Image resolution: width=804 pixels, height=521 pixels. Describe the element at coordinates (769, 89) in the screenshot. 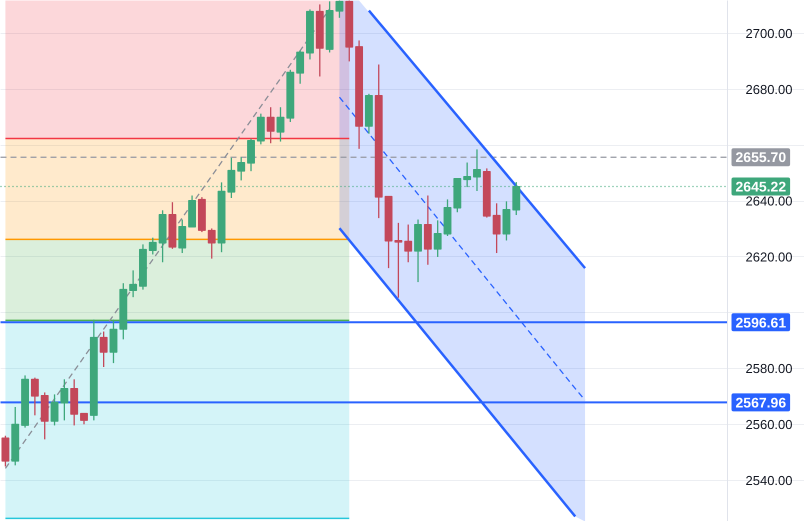

I see `y-tick-label: 2680.00` at that location.